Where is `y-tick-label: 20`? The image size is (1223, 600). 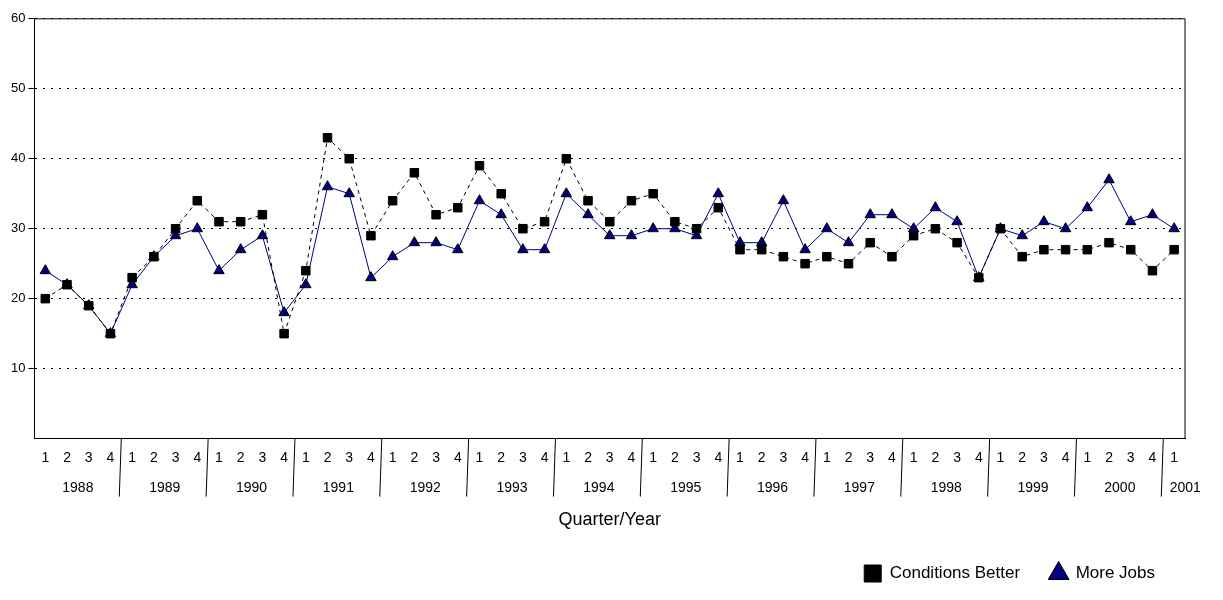 y-tick-label: 20 is located at coordinates (18, 298).